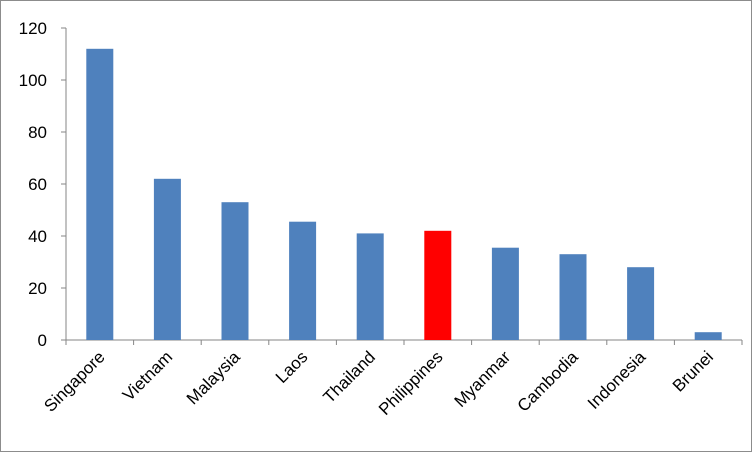 The image size is (752, 452). Describe the element at coordinates (37, 288) in the screenshot. I see `y-tick-label: 20` at that location.